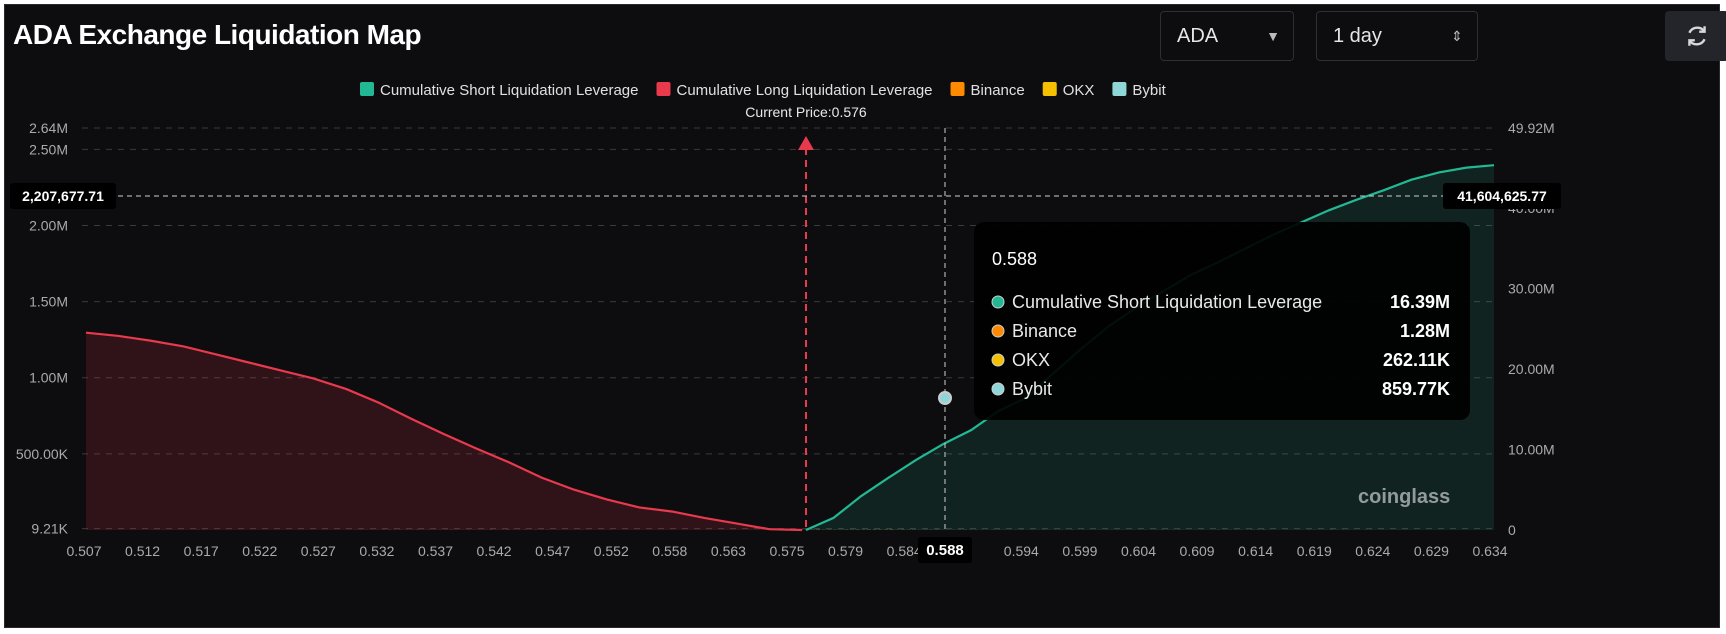 This screenshot has width=1726, height=634. I want to click on crosshair-left-value: 2,207,677.71, so click(63, 196).